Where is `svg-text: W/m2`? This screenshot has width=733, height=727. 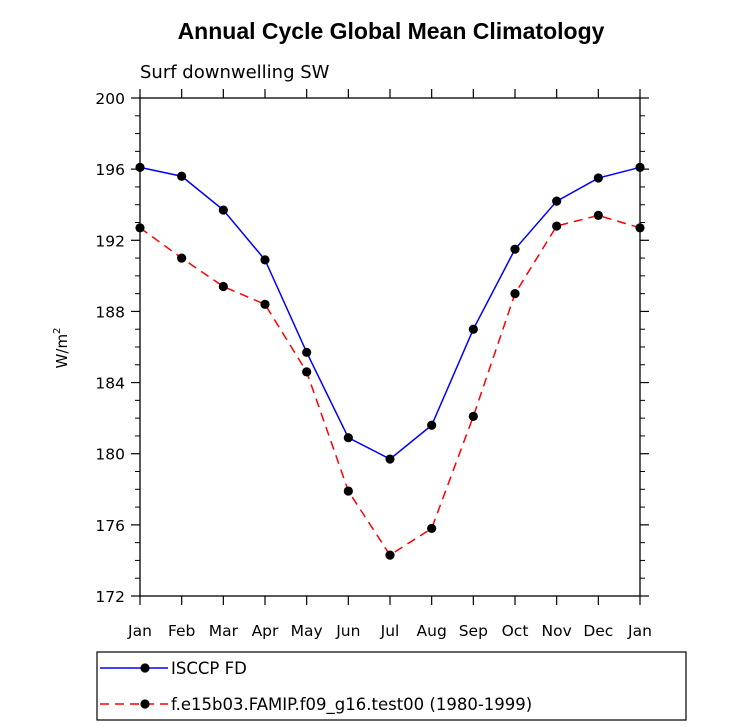 svg-text: W/m2 is located at coordinates (61, 348).